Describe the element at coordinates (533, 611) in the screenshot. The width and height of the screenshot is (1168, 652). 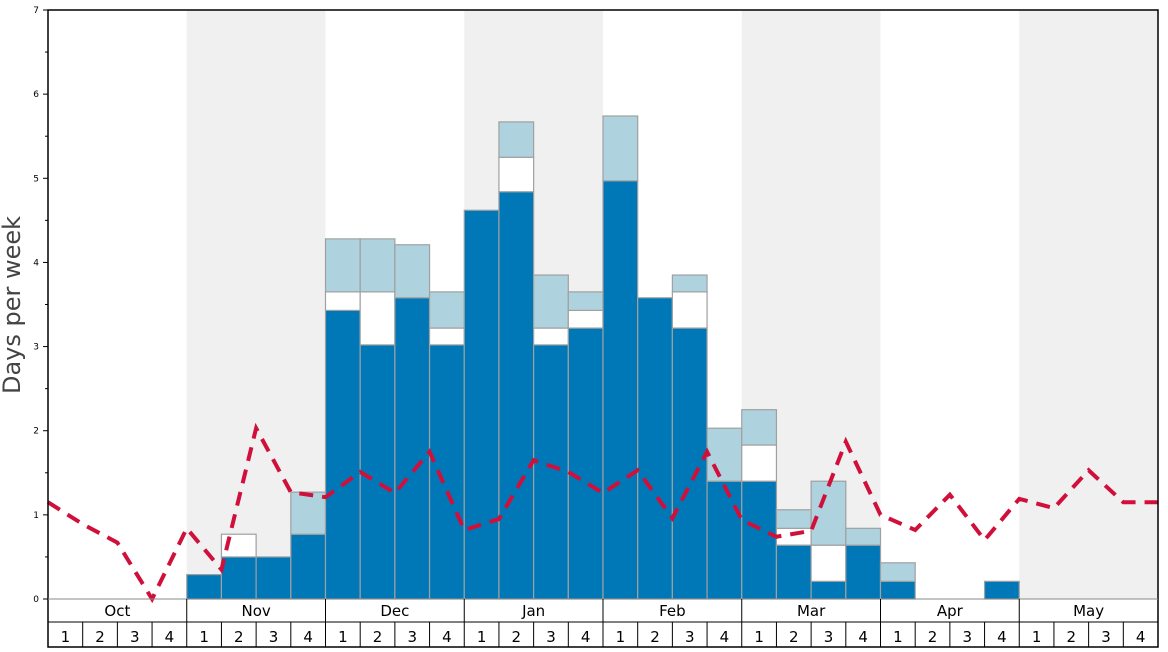
I see `month-label: Jan` at that location.